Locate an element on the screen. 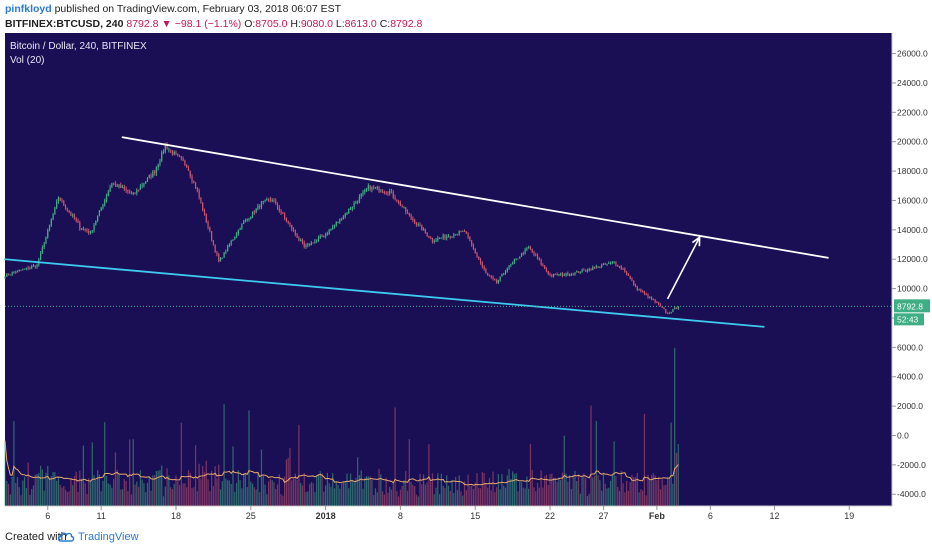 The width and height of the screenshot is (932, 550). tradingview-cloud-icon is located at coordinates (66, 536).